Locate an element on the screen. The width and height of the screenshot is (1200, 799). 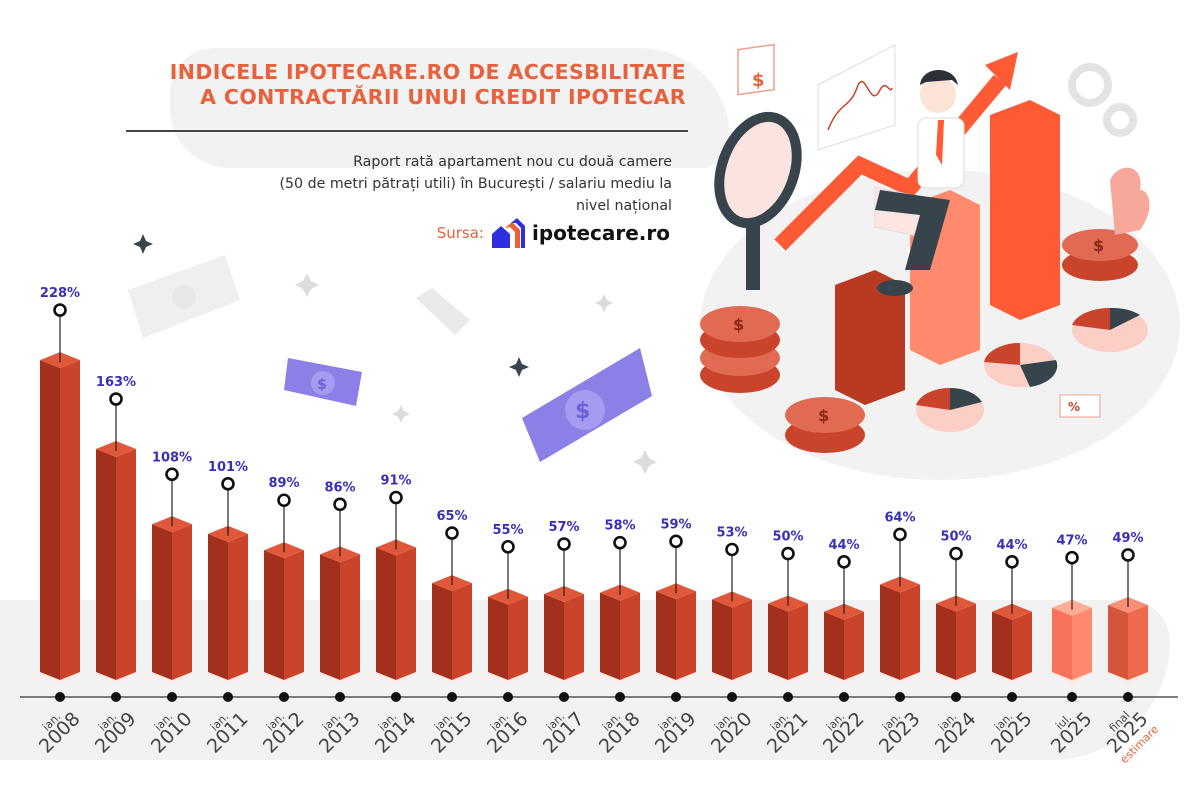
dollar-bill-icon: $ is located at coordinates (587, 405).